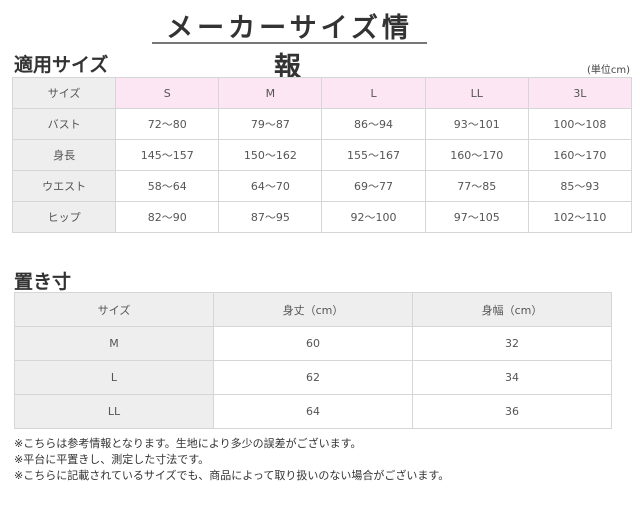 The image size is (640, 523). Describe the element at coordinates (512, 377) in the screenshot. I see `table-cell: 34` at that location.